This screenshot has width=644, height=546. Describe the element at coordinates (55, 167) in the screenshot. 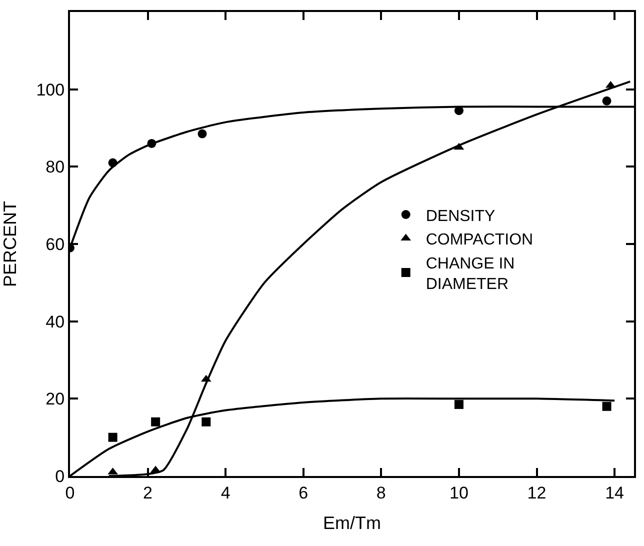

I see `y-tick-label: 80` at that location.